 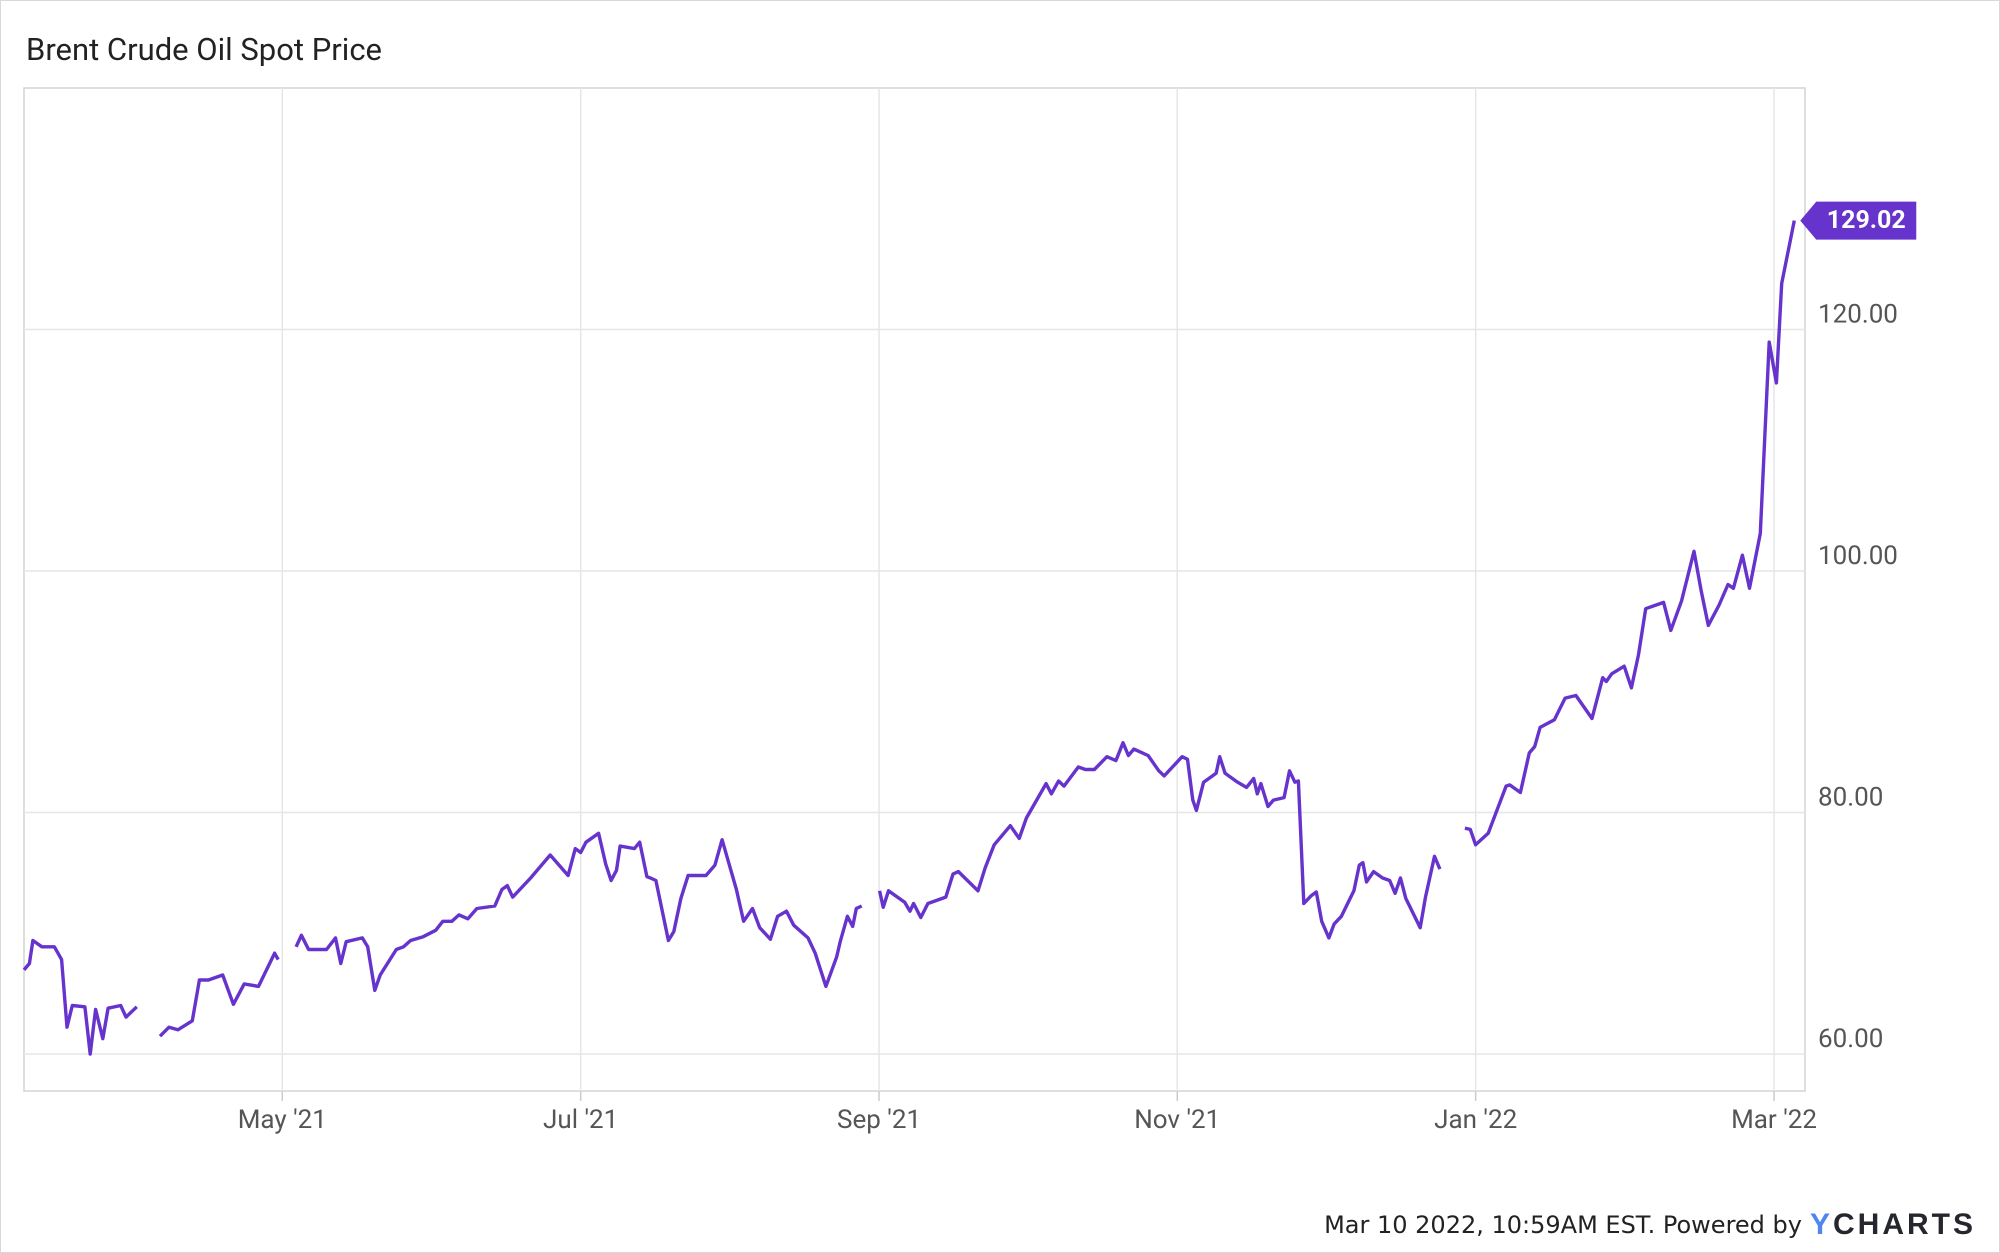 What do you see at coordinates (1850, 797) in the screenshot?
I see `y-tick-label: 80.00` at bounding box center [1850, 797].